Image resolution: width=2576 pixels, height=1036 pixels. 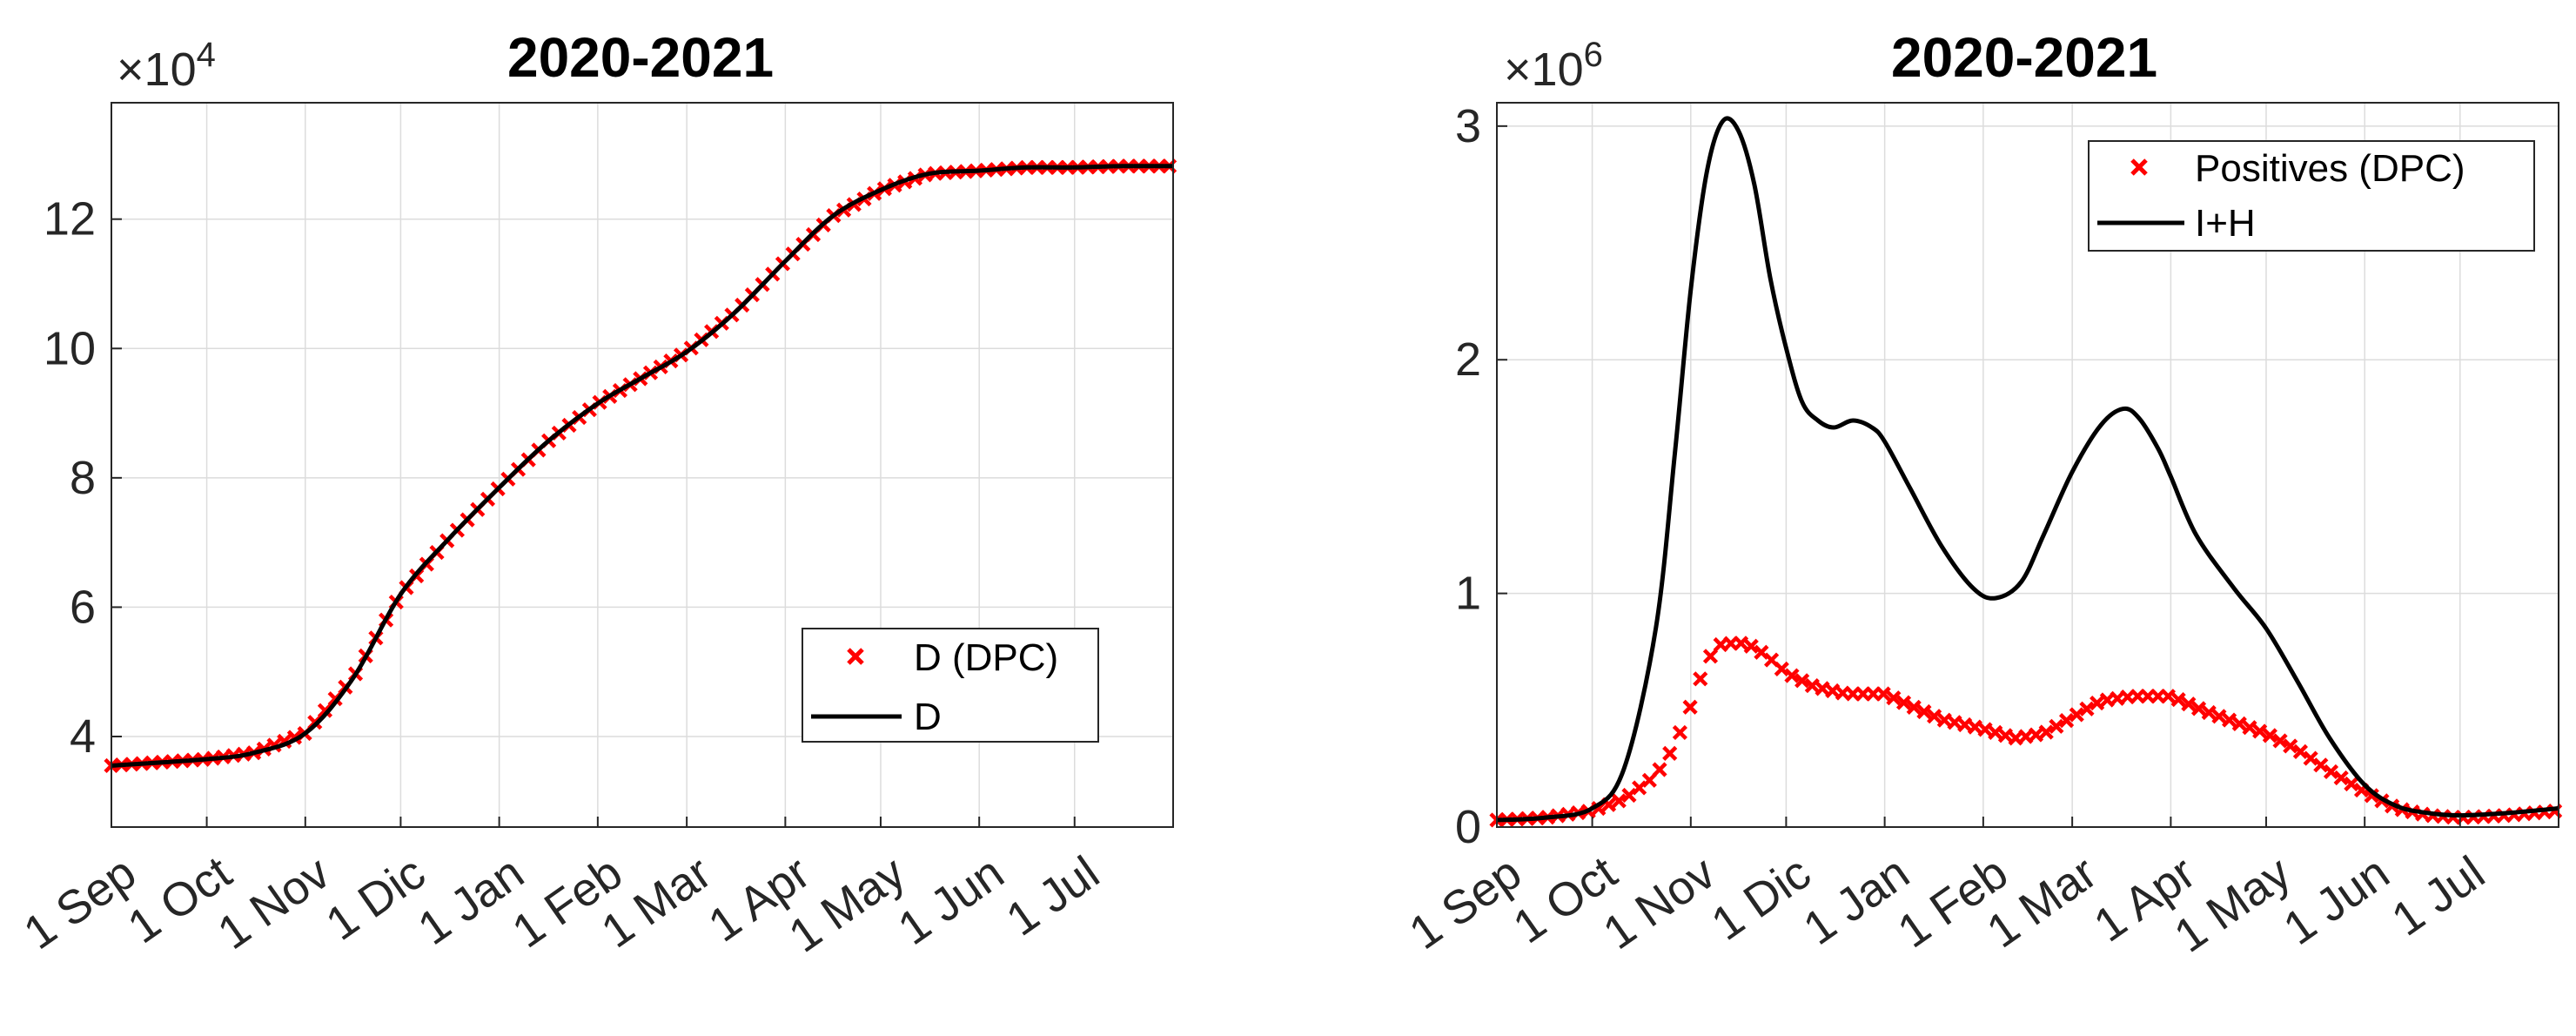 I want to click on left-legend-marker-d-dpc, so click(x=855, y=656).